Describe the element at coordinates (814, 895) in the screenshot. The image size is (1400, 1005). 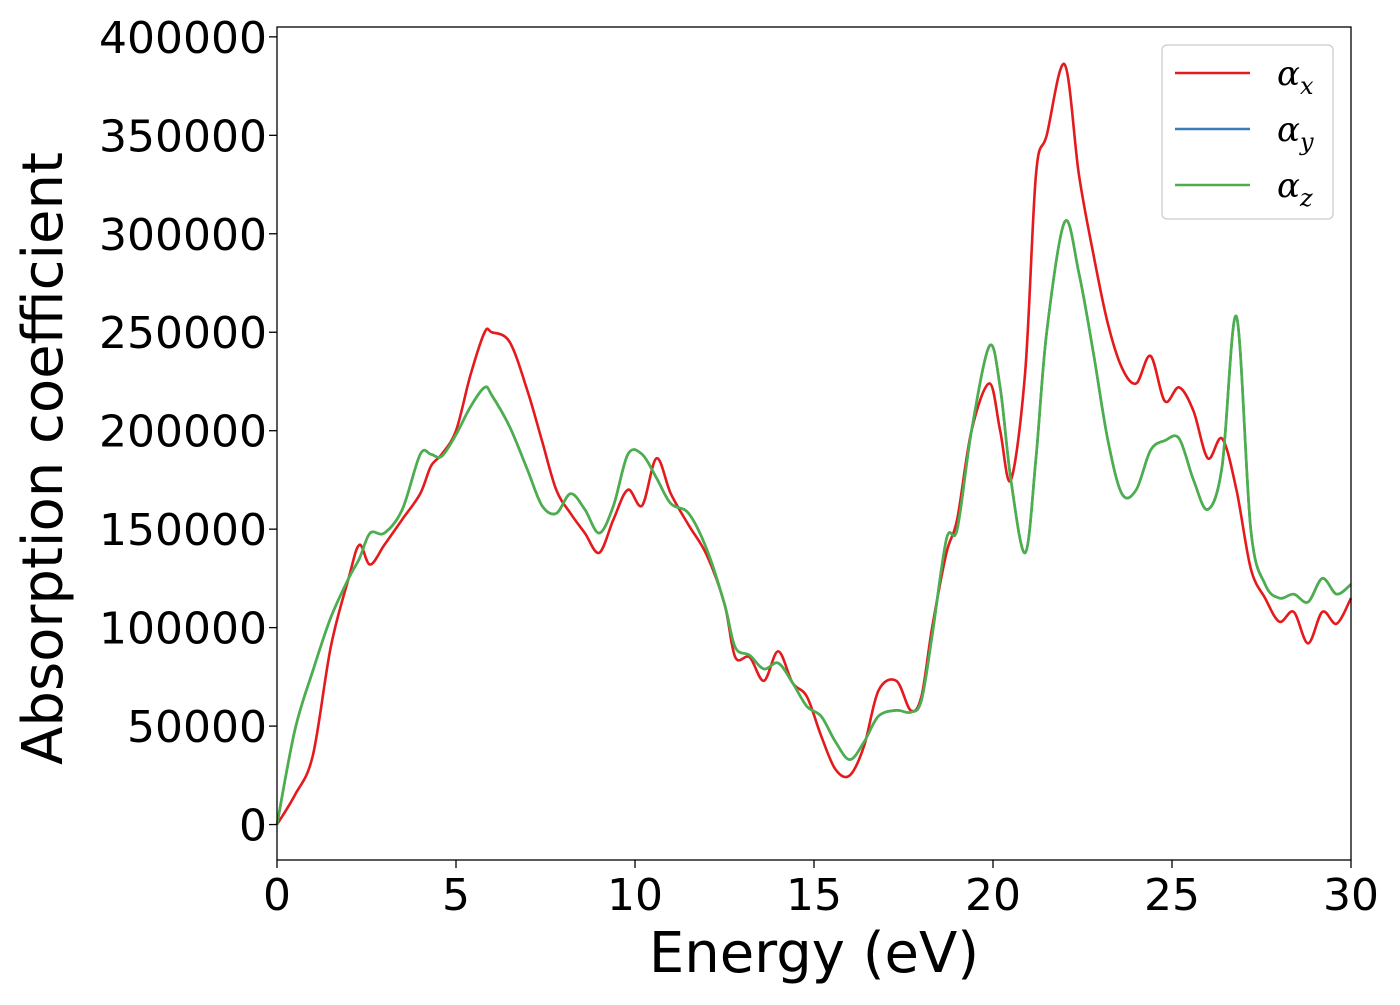
I see `x-tick-label: 15` at that location.